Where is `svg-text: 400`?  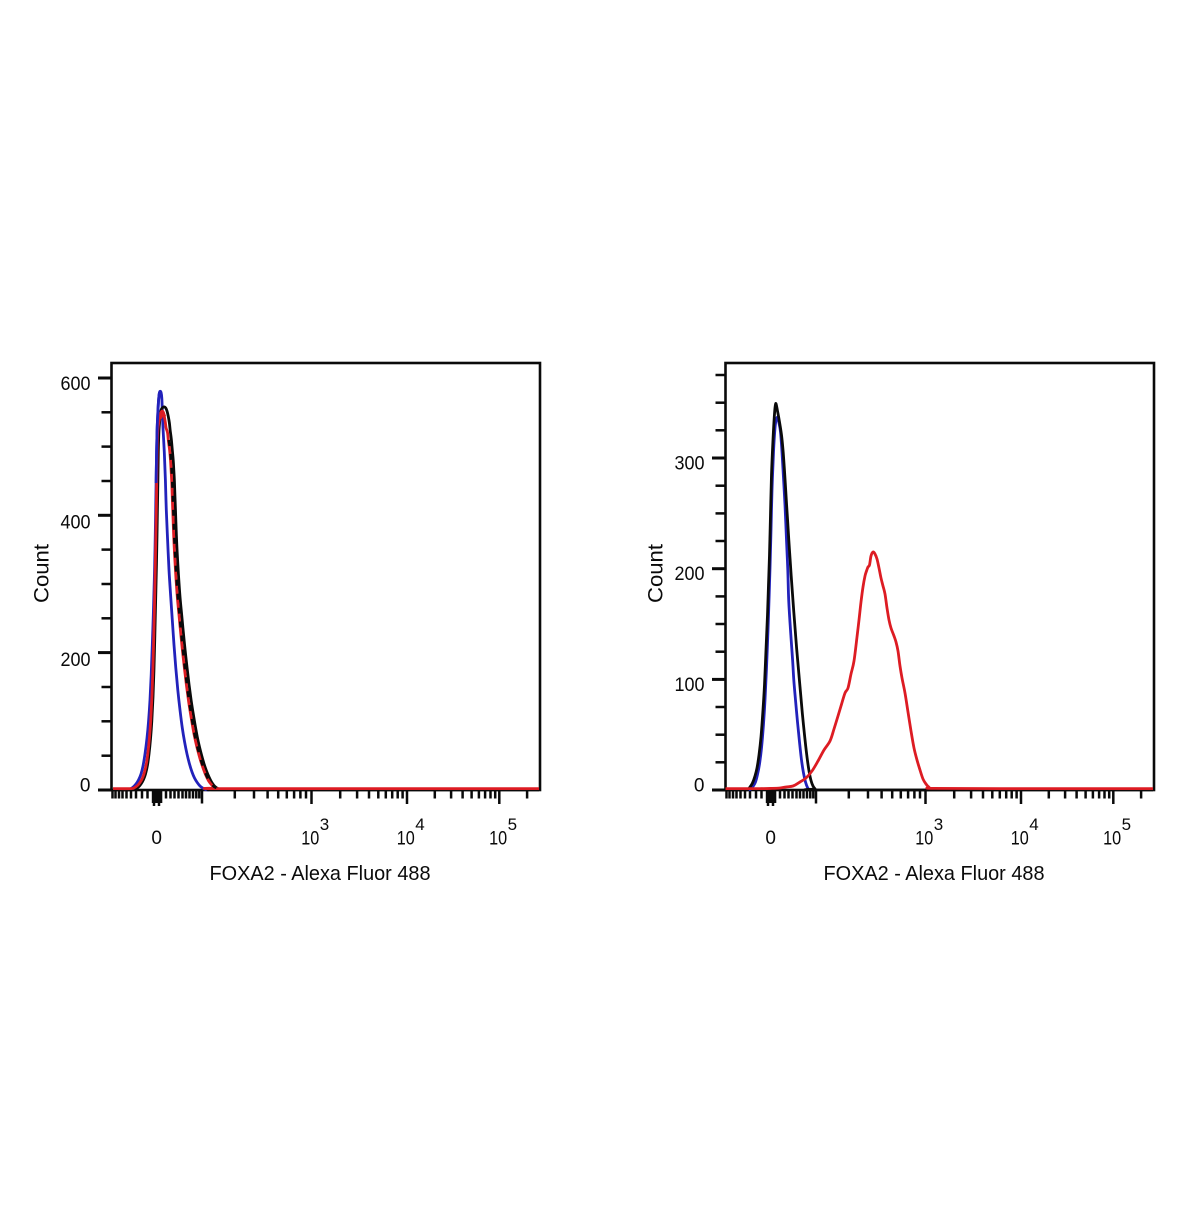
svg-text: 400 is located at coordinates (76, 522).